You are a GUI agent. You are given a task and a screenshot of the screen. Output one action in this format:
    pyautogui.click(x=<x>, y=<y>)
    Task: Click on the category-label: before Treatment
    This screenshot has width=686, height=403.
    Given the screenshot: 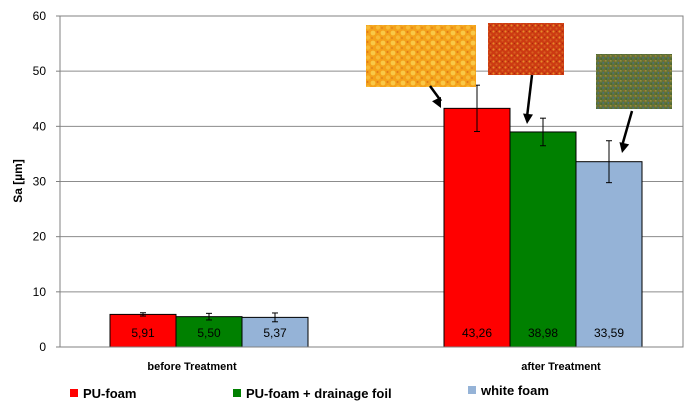 What is the action you would take?
    pyautogui.click(x=192, y=367)
    